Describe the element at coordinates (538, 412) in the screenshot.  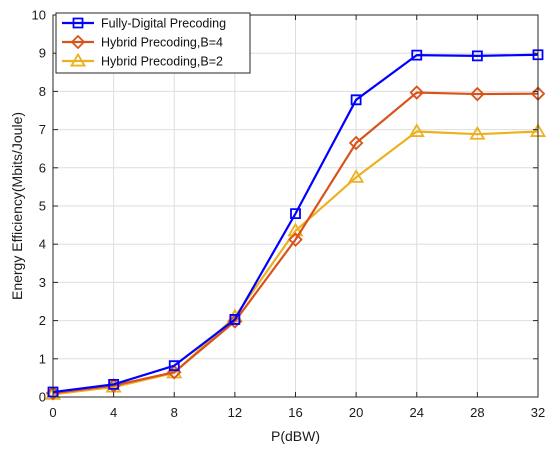
I see `x-tick-label: 32` at that location.